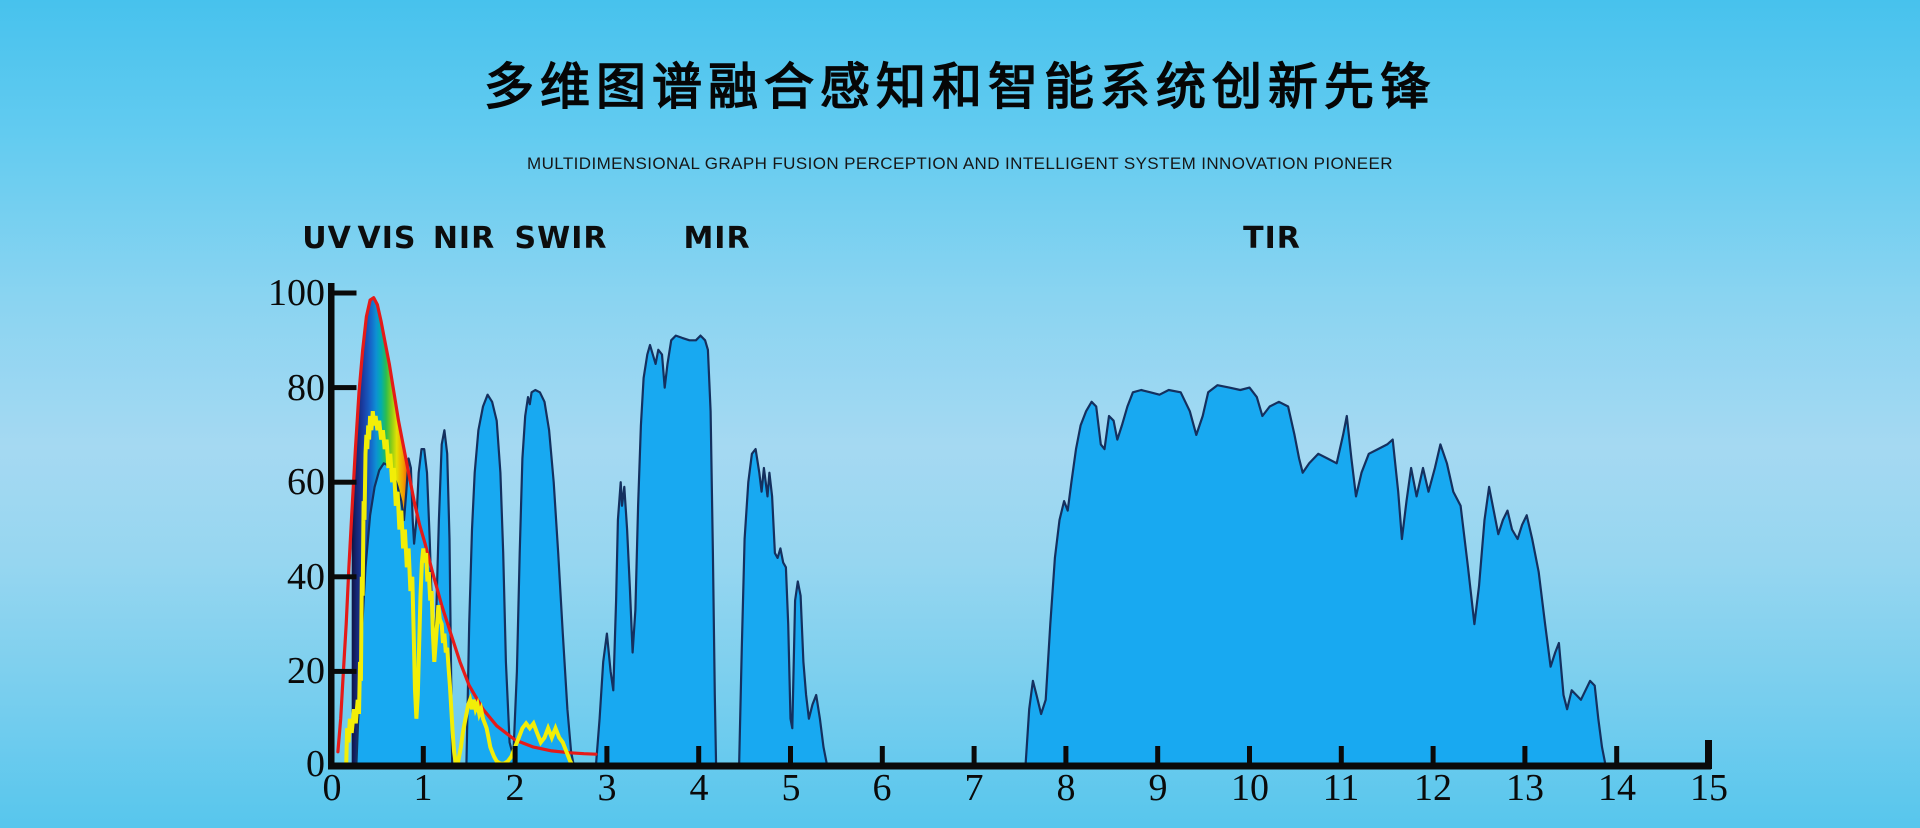  Describe the element at coordinates (306, 671) in the screenshot. I see `y-tick-label-20: 20` at that location.